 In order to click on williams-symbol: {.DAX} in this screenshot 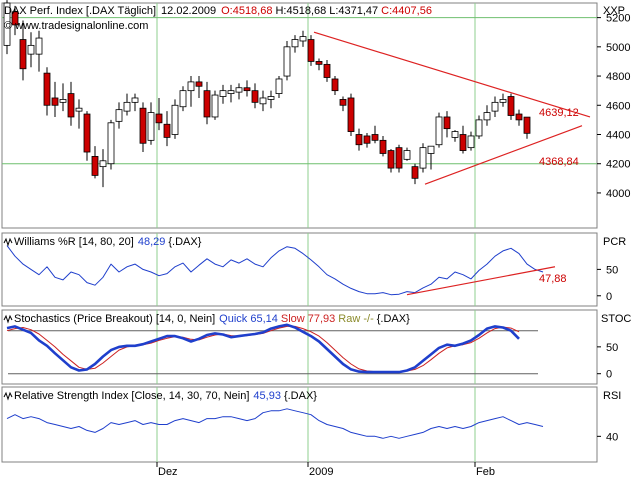, I will do `click(184, 242)`.